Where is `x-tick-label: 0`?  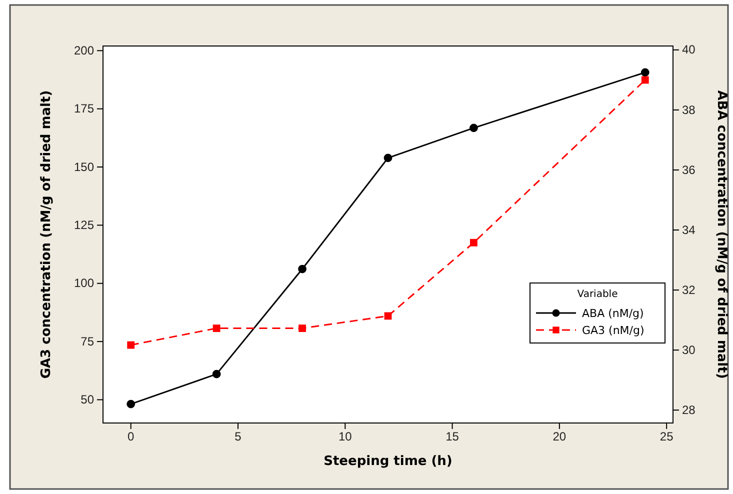 x-tick-label: 0 is located at coordinates (131, 437).